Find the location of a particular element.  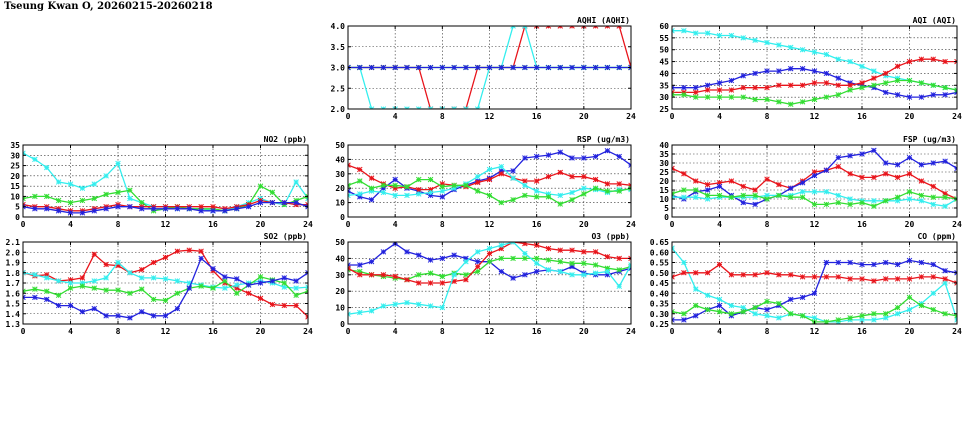

chart-title: CO (ppm) is located at coordinates (936, 236).